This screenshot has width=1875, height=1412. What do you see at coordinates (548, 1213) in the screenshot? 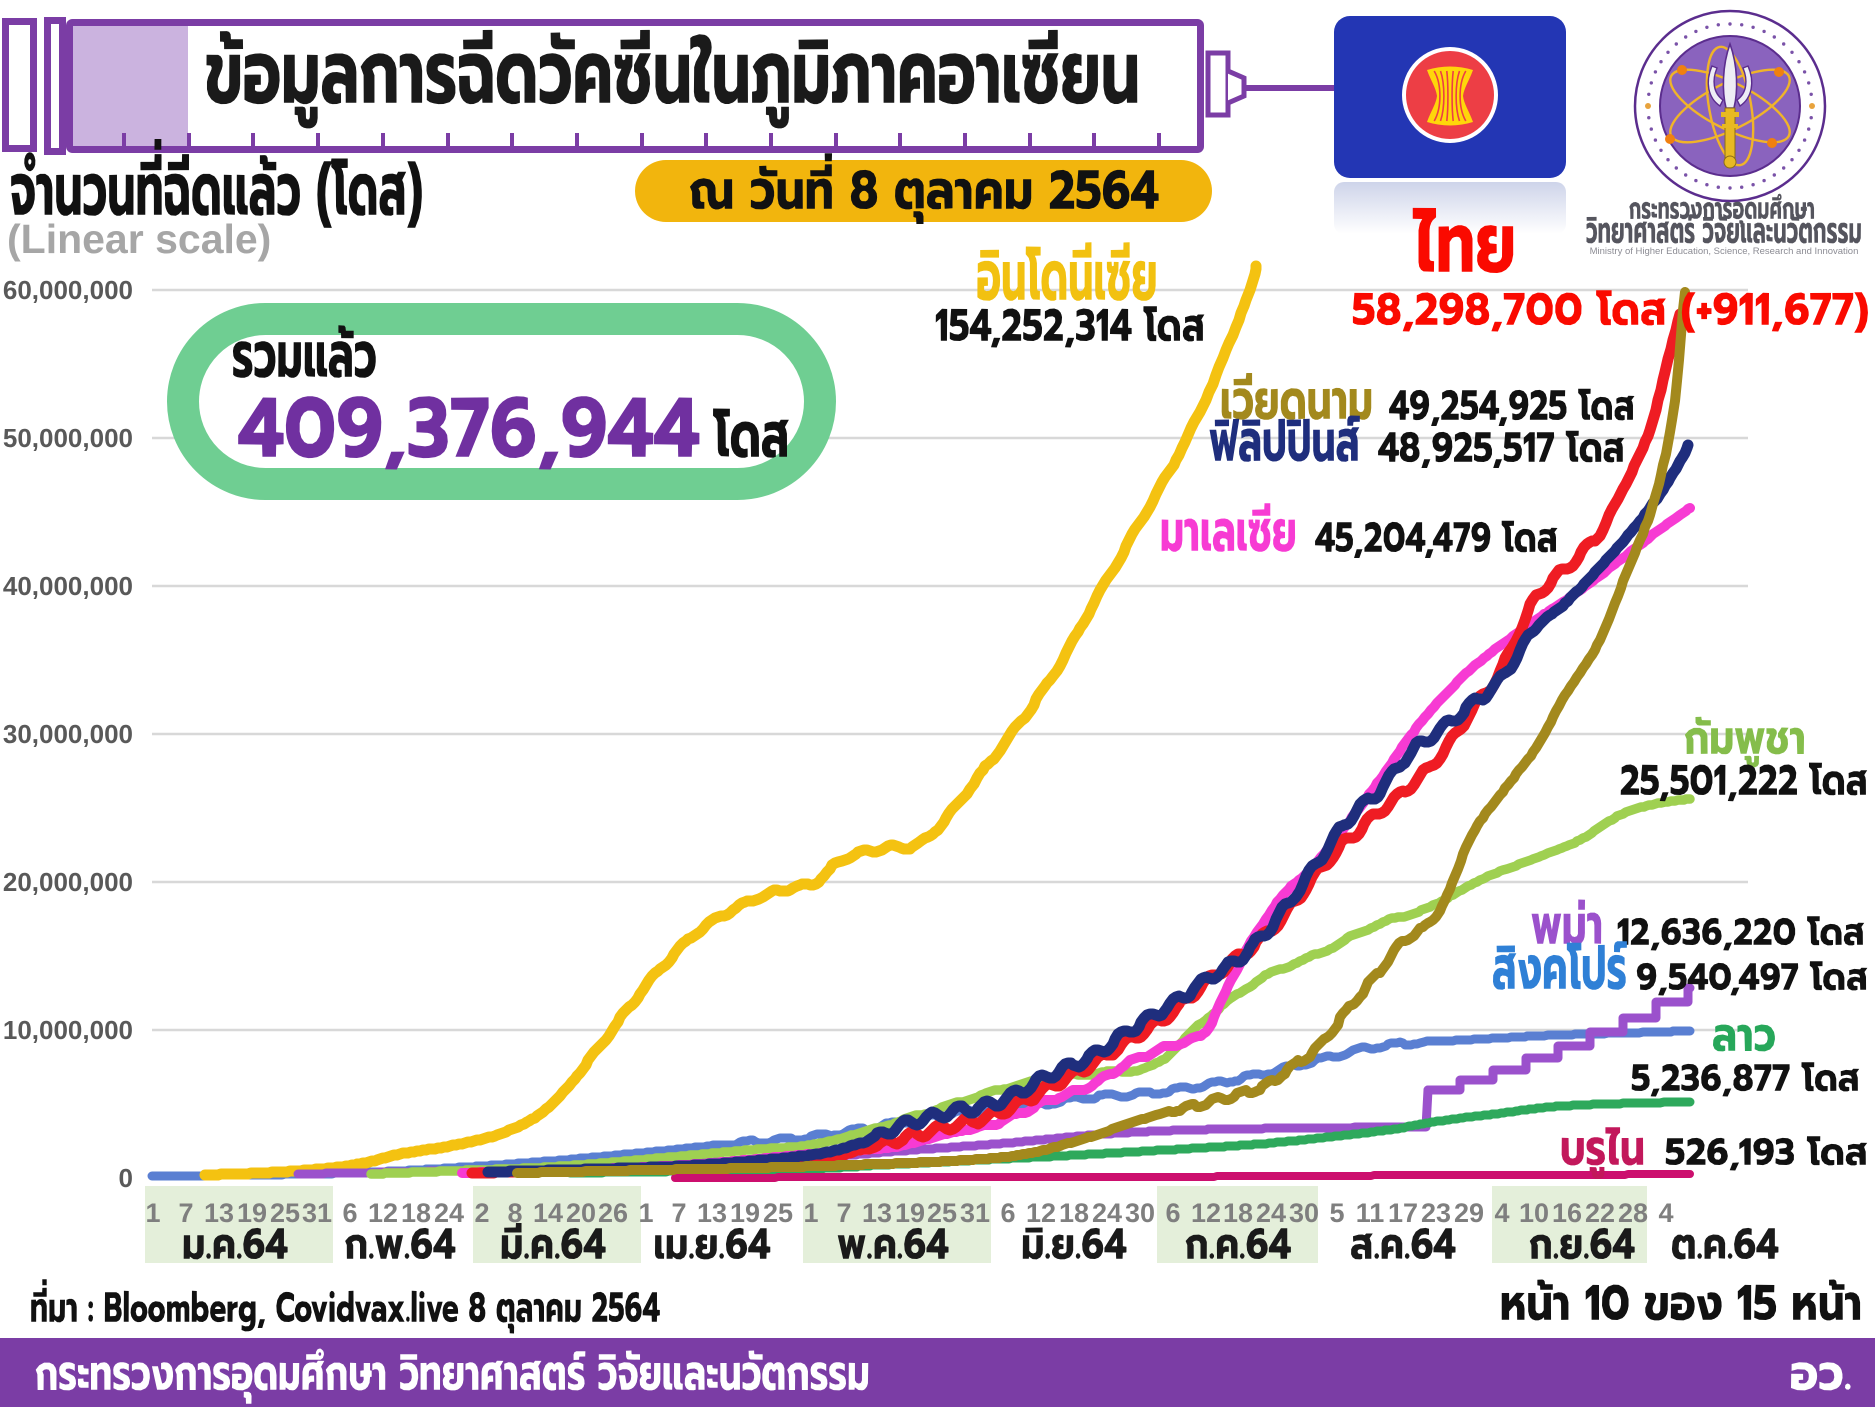
I see `svg-text: 14` at bounding box center [548, 1213].